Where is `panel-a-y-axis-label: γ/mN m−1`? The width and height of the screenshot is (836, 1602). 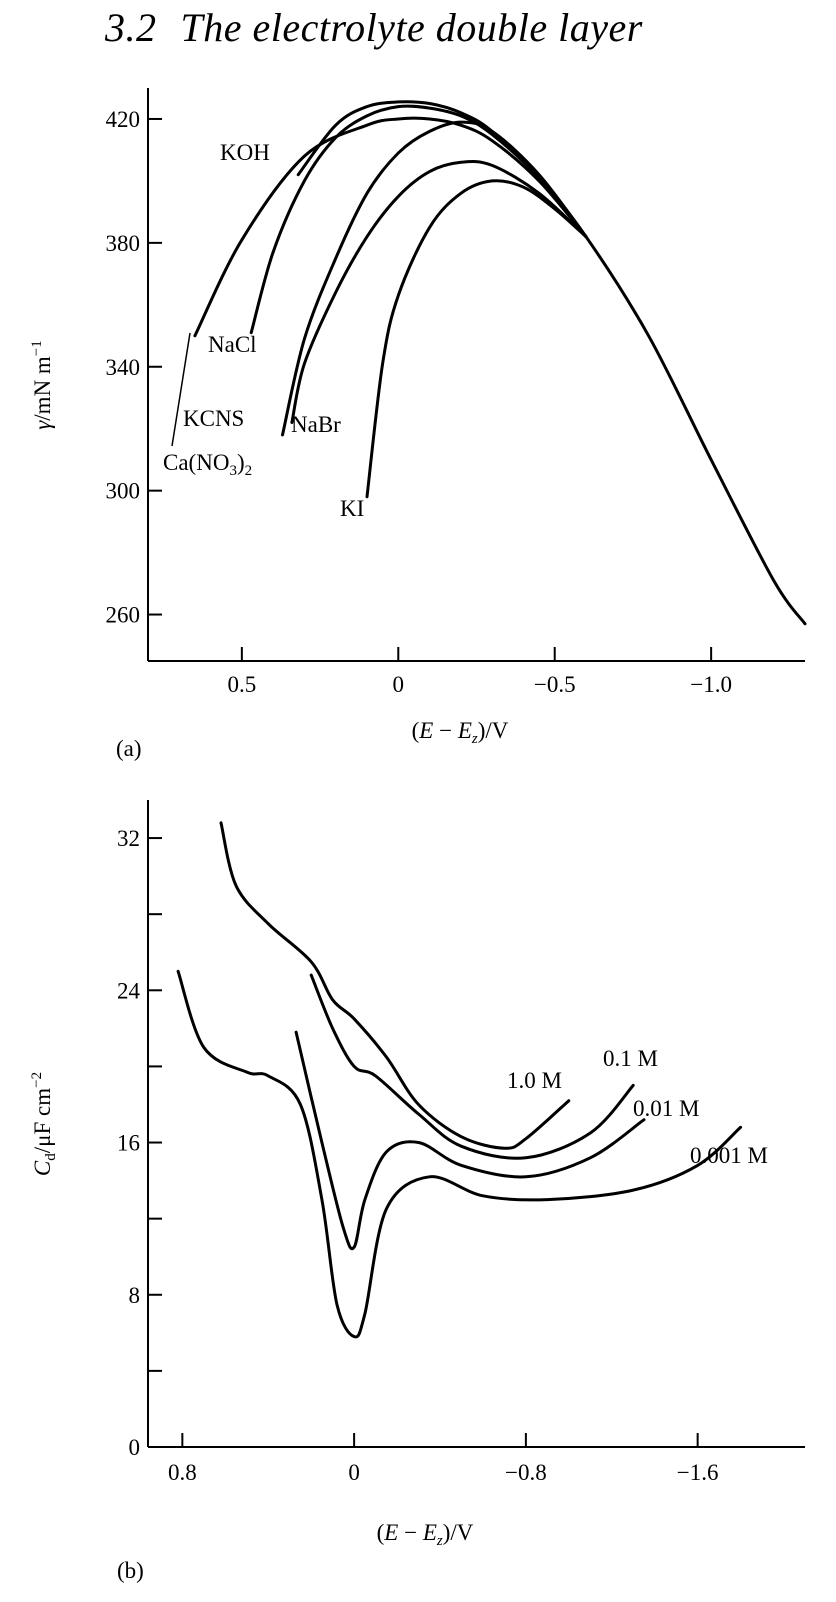 panel-a-y-axis-label: γ/mN m−1 is located at coordinates (42, 385).